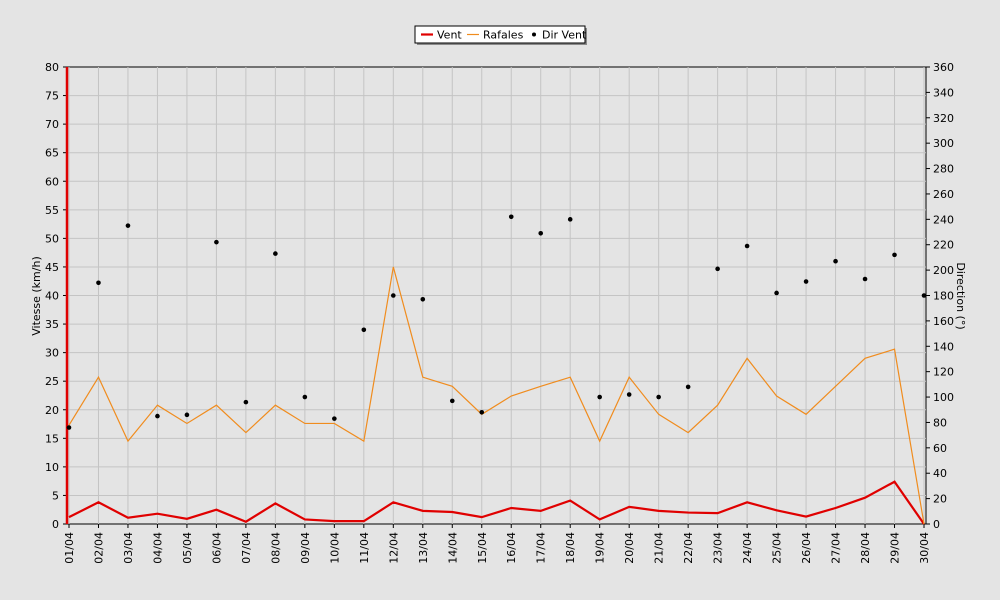 This screenshot has height=600, width=1000. Describe the element at coordinates (943, 270) in the screenshot. I see `right-tick-label: 200` at that location.